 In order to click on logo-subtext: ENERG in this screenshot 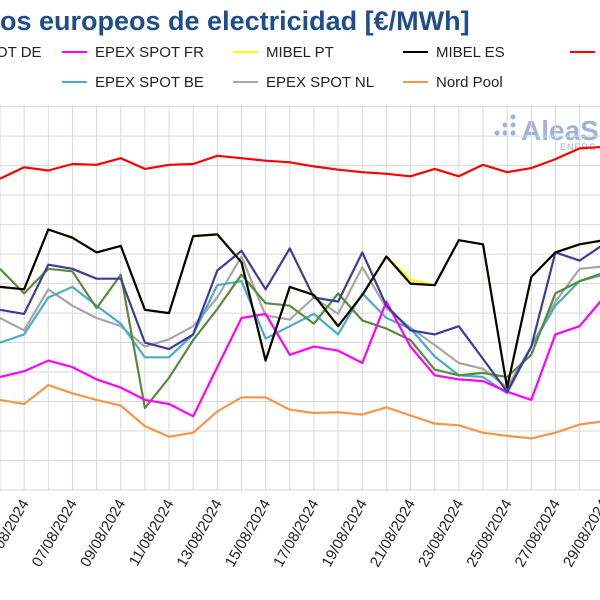, I will do `click(578, 147)`.